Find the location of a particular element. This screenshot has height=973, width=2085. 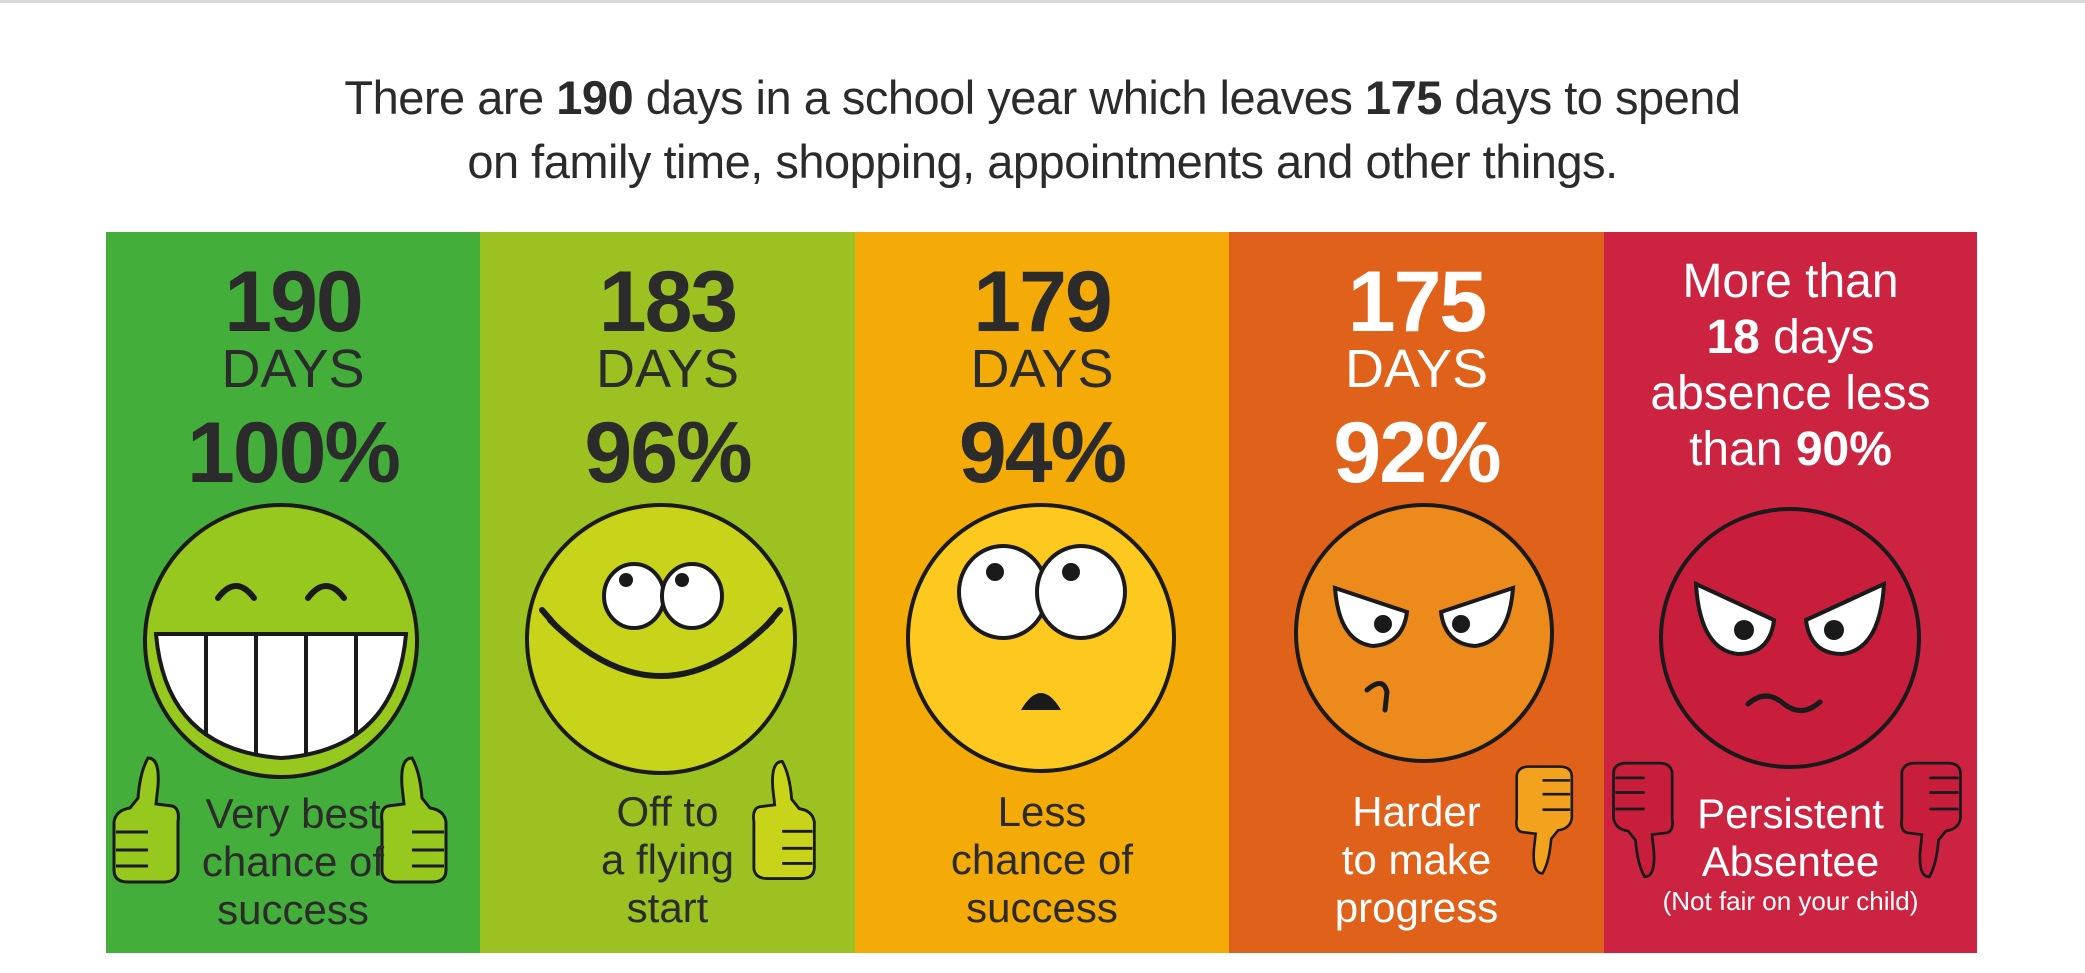

caption-line: start is located at coordinates (667, 907).